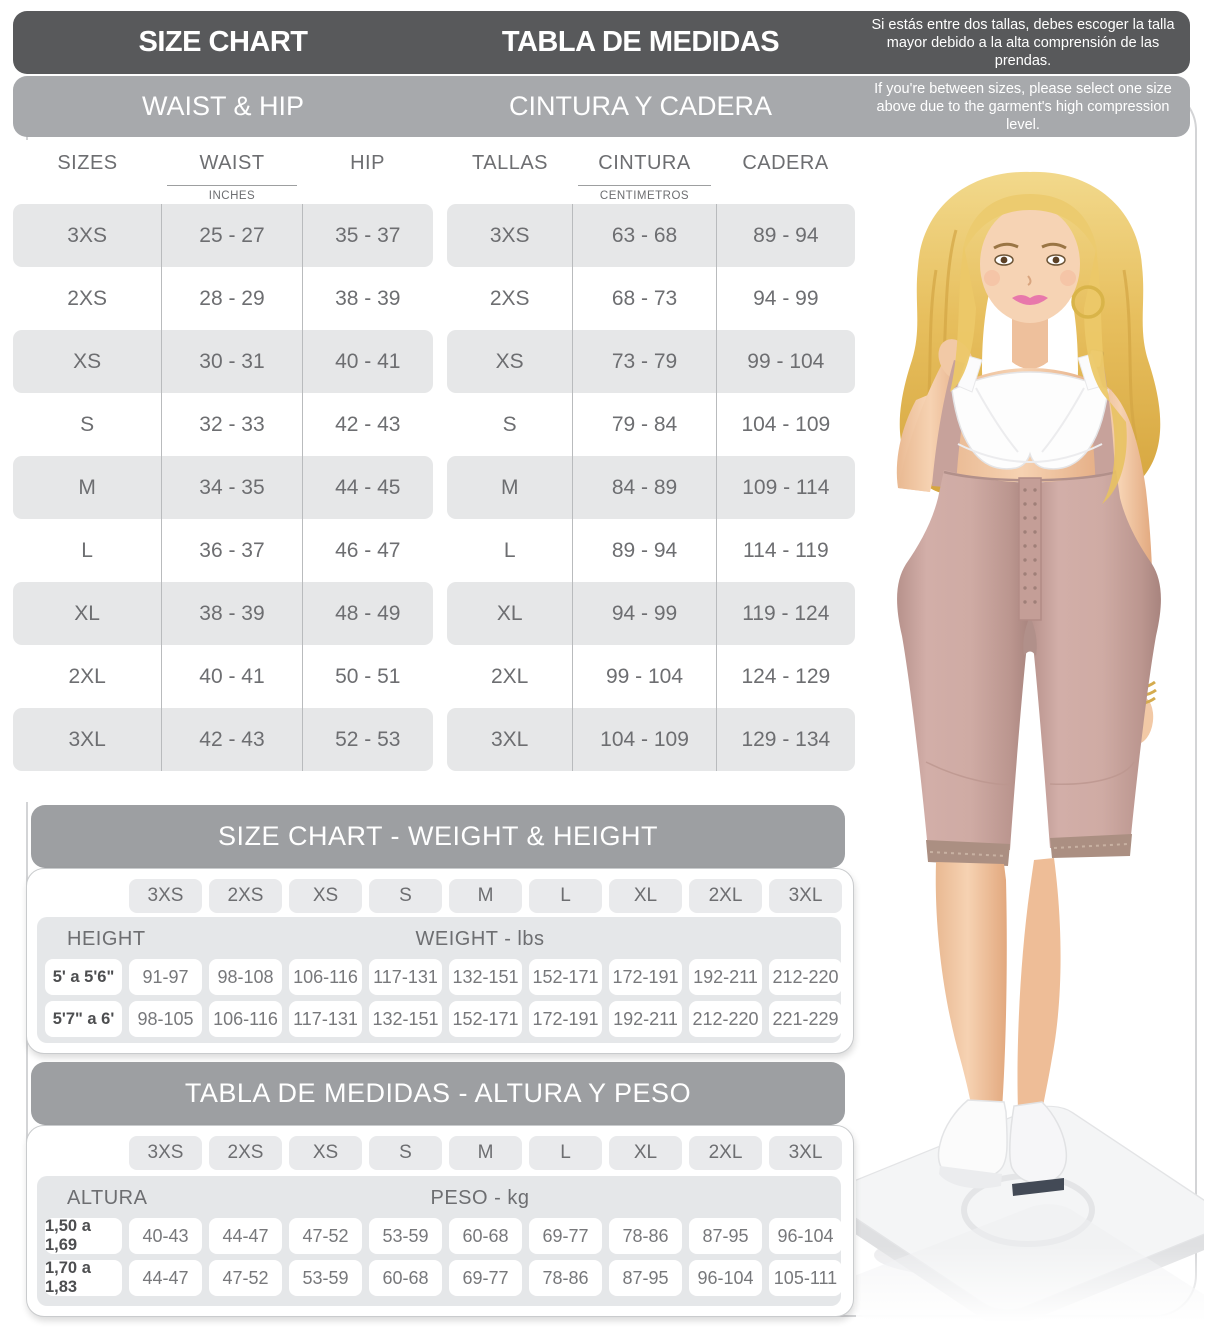 Image resolution: width=1225 pixels, height=1339 pixels. What do you see at coordinates (231, 235) in the screenshot?
I see `cell-waist: 25 - 27` at bounding box center [231, 235].